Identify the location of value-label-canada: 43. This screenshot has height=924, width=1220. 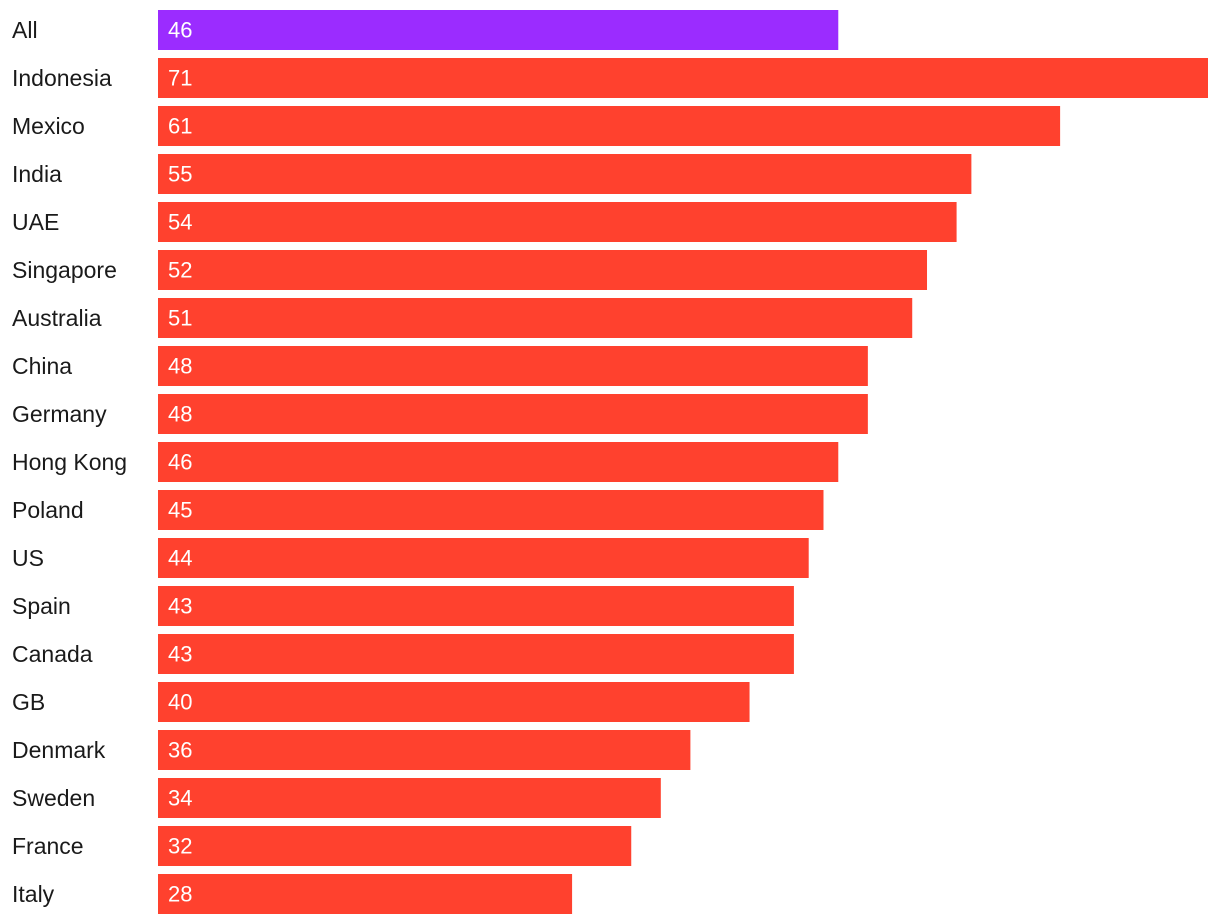
(180, 654).